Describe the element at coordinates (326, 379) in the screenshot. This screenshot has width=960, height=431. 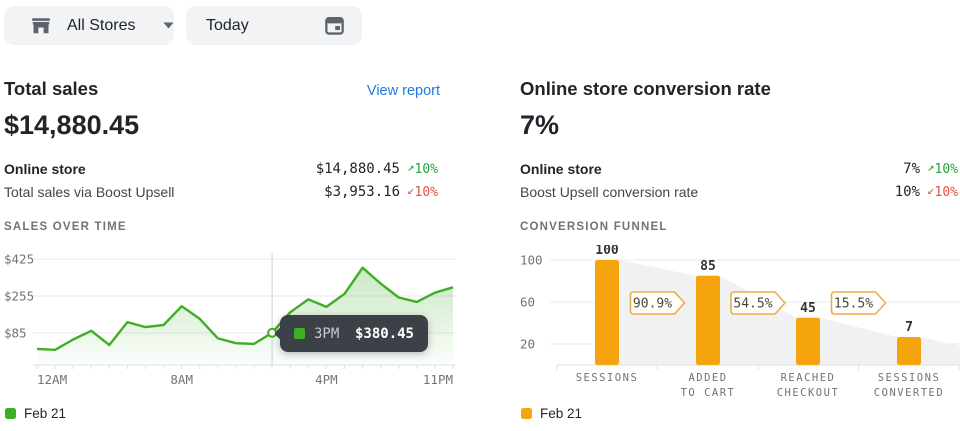
I see `svg-text: 4PM` at that location.